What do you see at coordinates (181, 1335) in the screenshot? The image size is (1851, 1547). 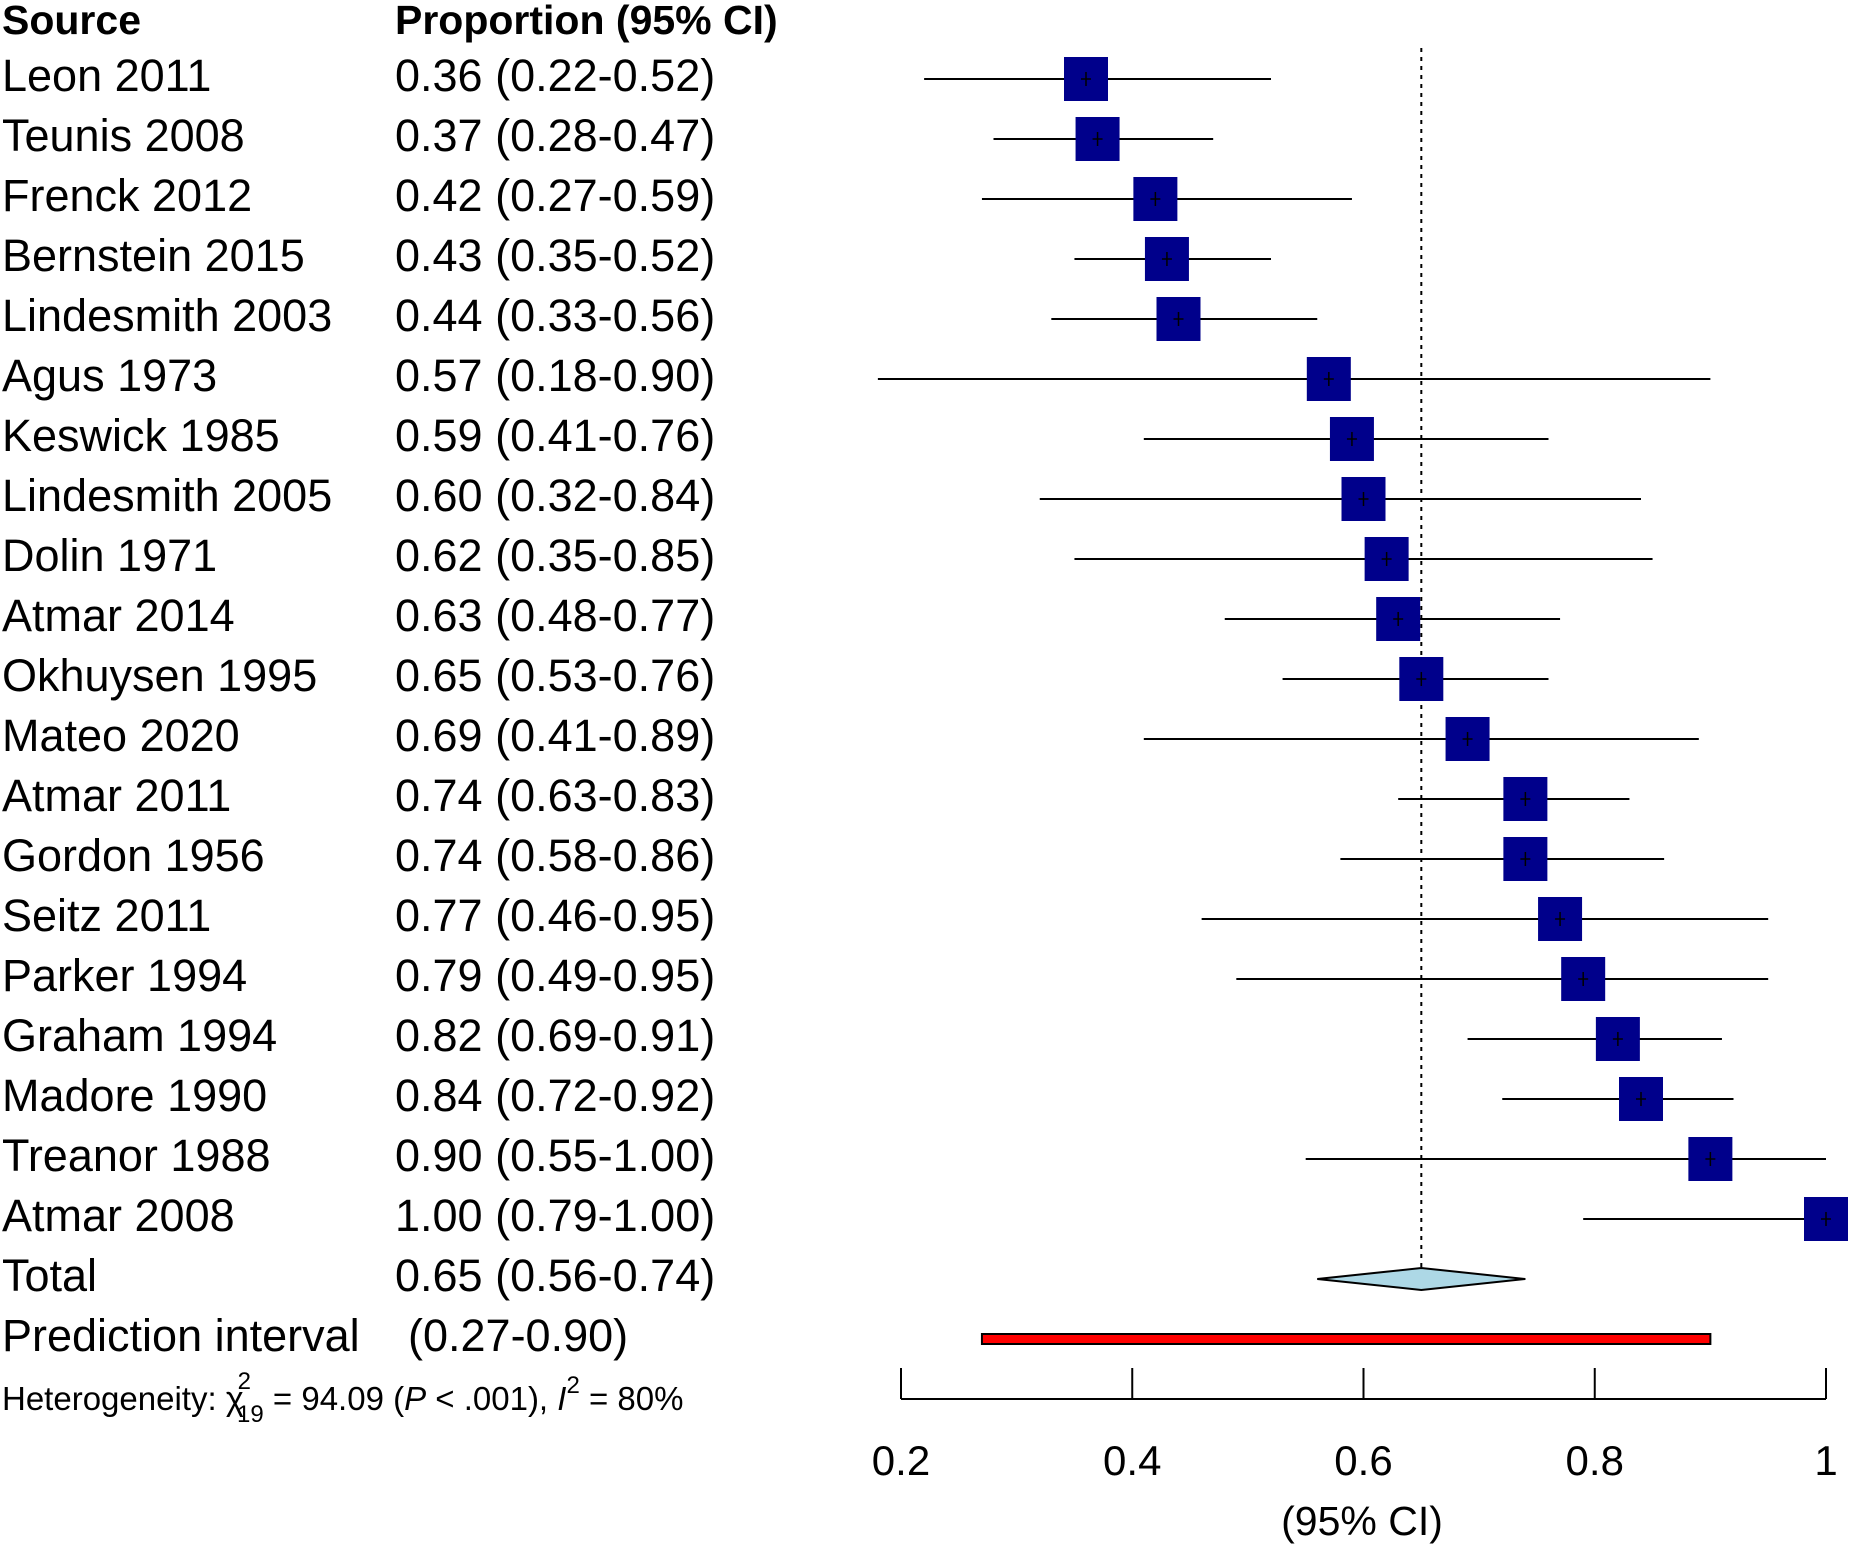 I see `prediction-name: Prediction interval` at bounding box center [181, 1335].